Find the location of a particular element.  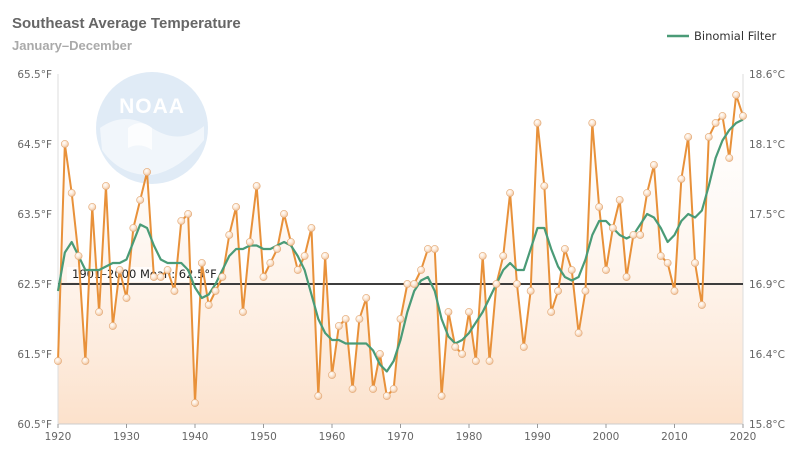

y-left-tick-label: 64.5°F is located at coordinates (34, 145).